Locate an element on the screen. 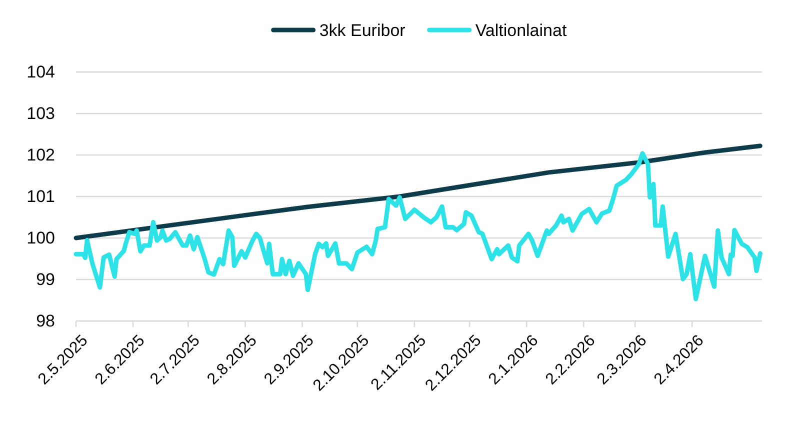  y-tick-label: 98 is located at coordinates (45, 320).